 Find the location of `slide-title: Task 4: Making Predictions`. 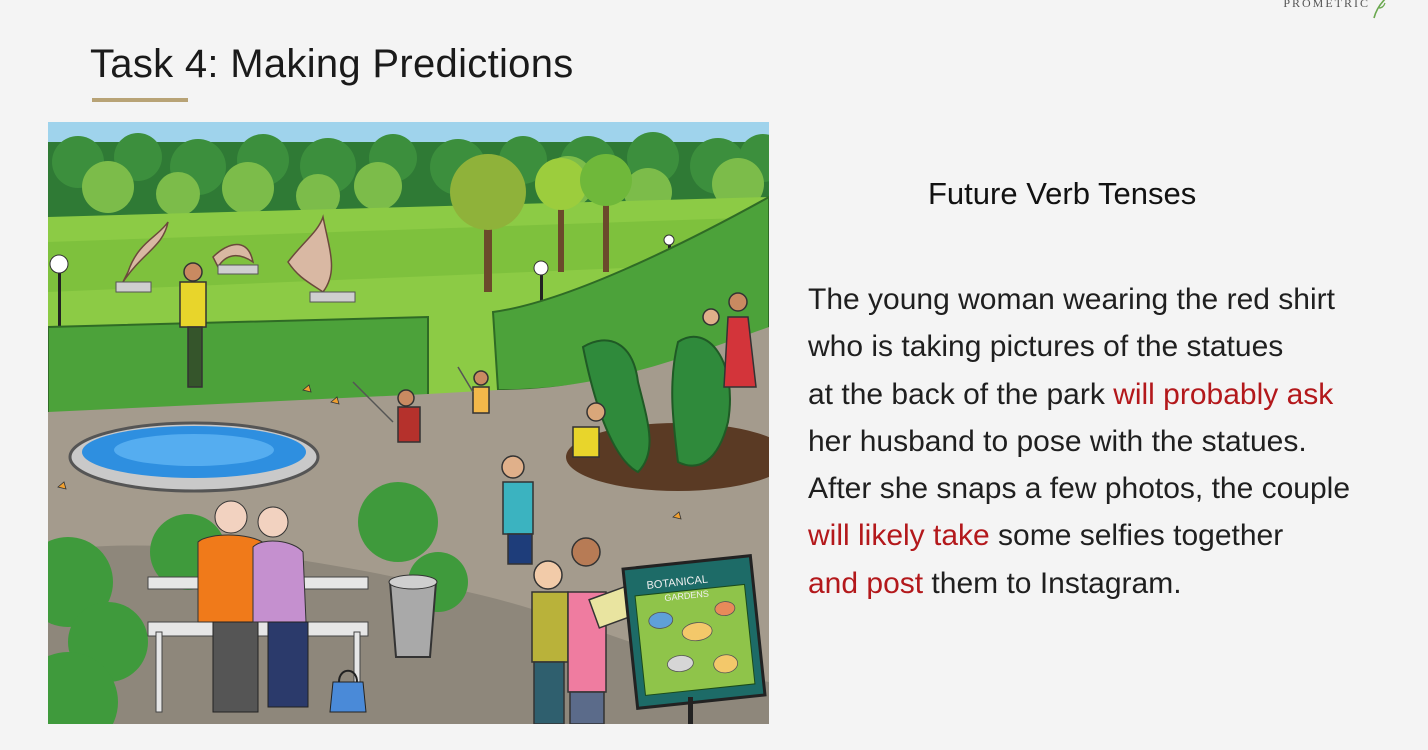

slide-title: Task 4: Making Predictions is located at coordinates (332, 64).